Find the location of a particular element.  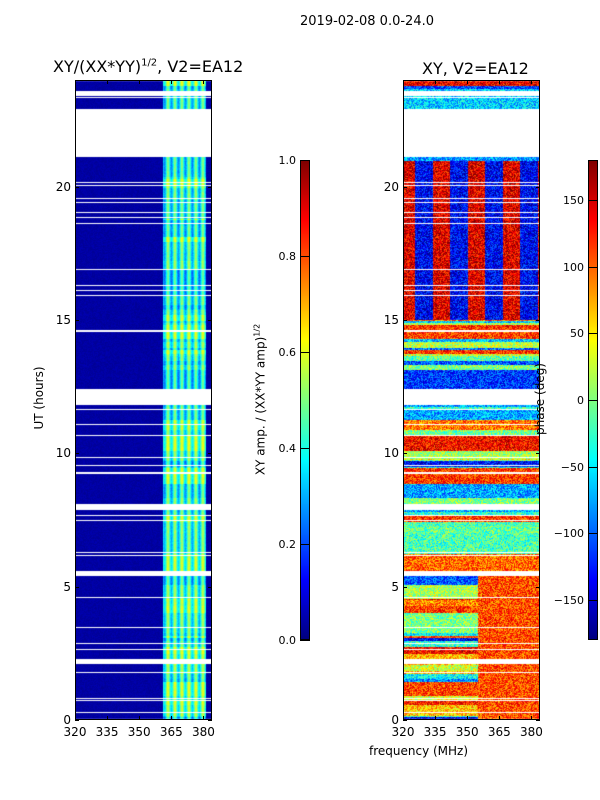

x-axis-label: frequency (MHz) is located at coordinates (419, 751).